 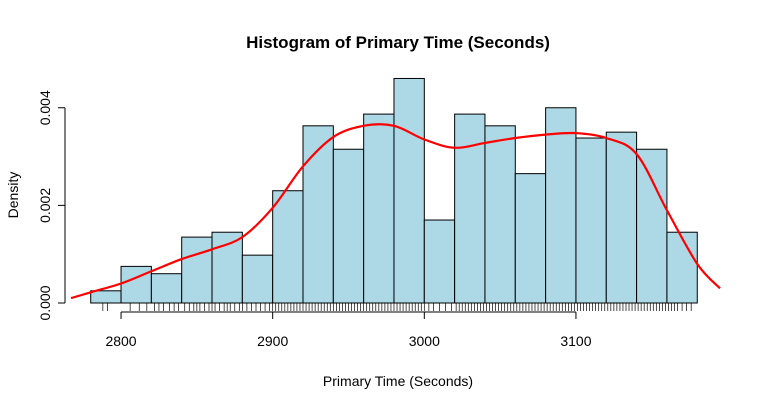 What do you see at coordinates (397, 307) in the screenshot?
I see `rug-layer` at bounding box center [397, 307].